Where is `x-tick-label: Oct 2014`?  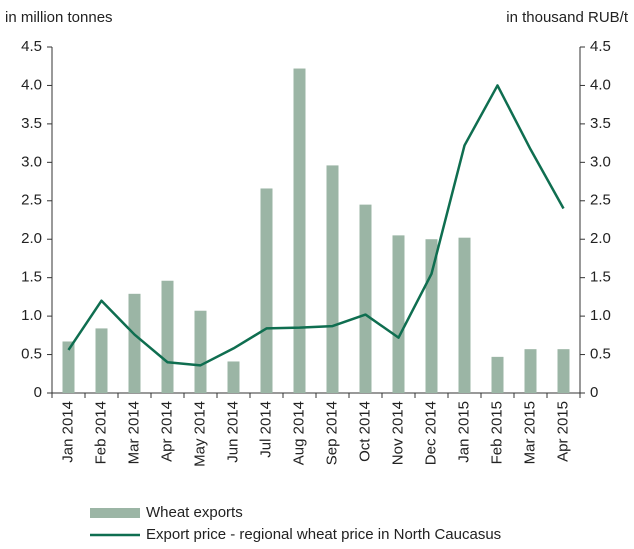
x-tick-label: Oct 2014 is located at coordinates (364, 431).